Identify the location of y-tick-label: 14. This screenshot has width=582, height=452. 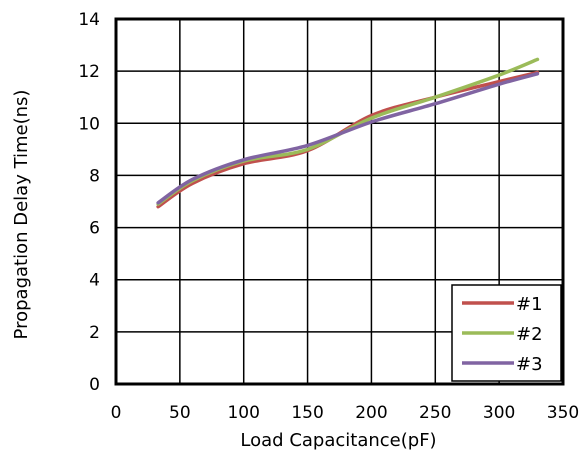
(89, 20).